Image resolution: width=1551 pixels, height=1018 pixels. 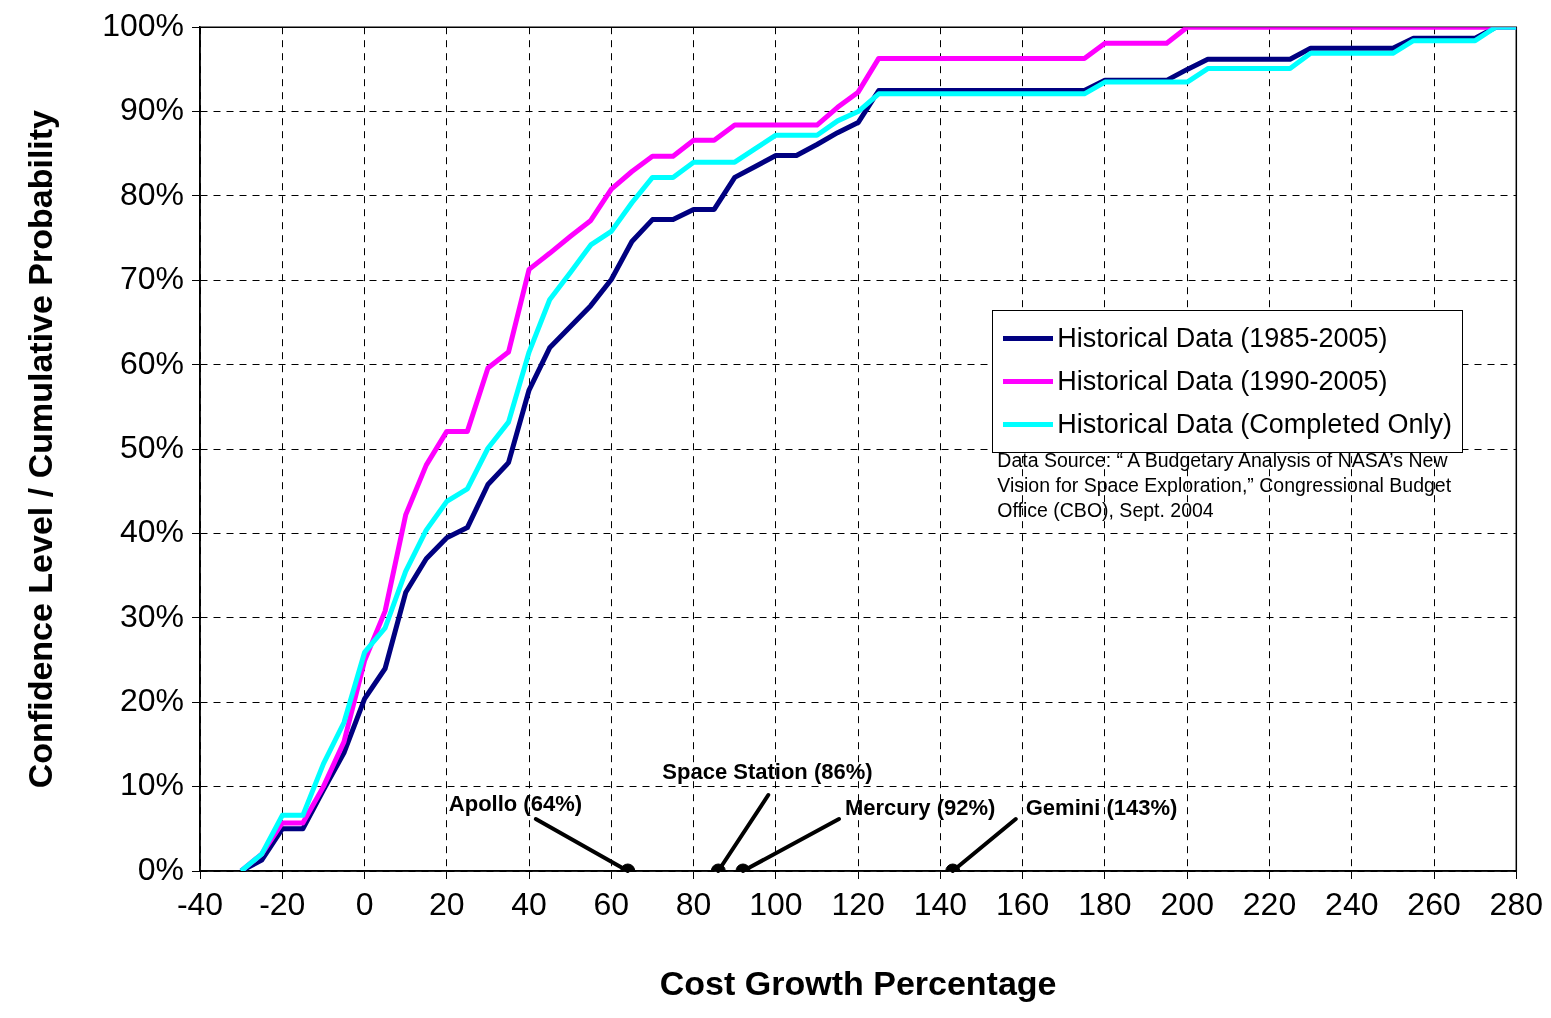 I want to click on x-tick-label: 160, so click(x=1023, y=904).